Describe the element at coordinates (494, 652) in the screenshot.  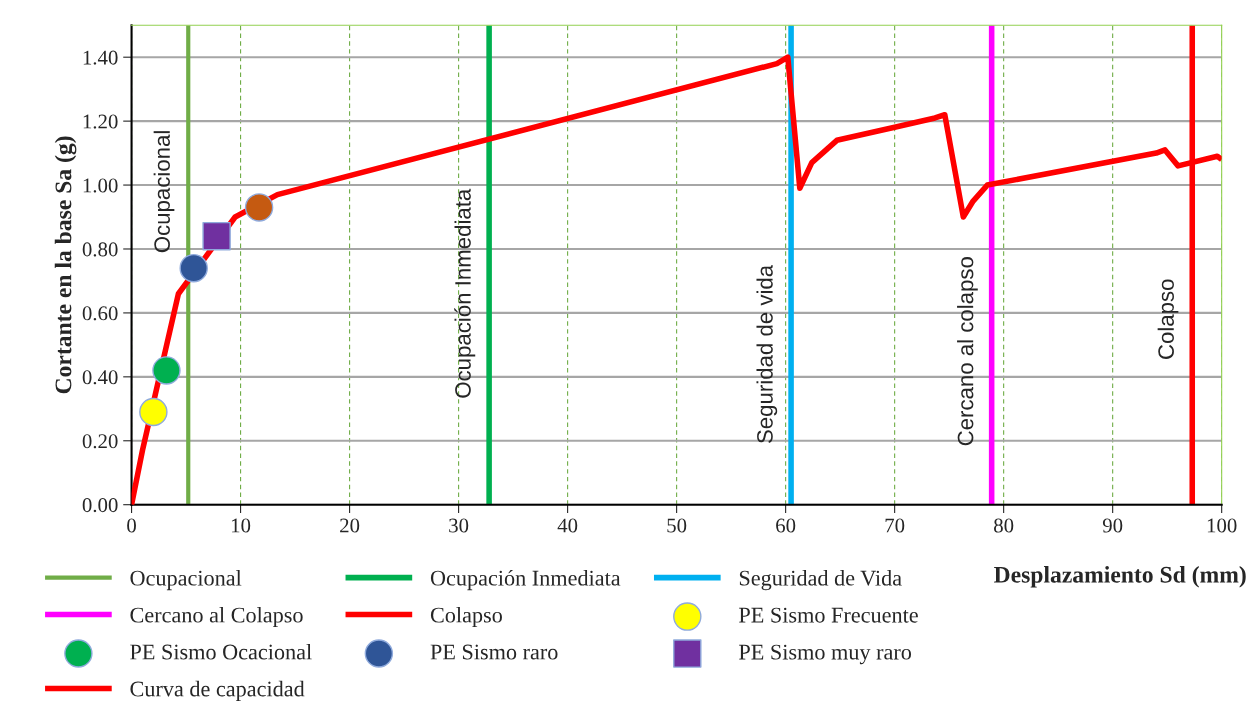
I see `legend-label: PE Sismo raro` at that location.